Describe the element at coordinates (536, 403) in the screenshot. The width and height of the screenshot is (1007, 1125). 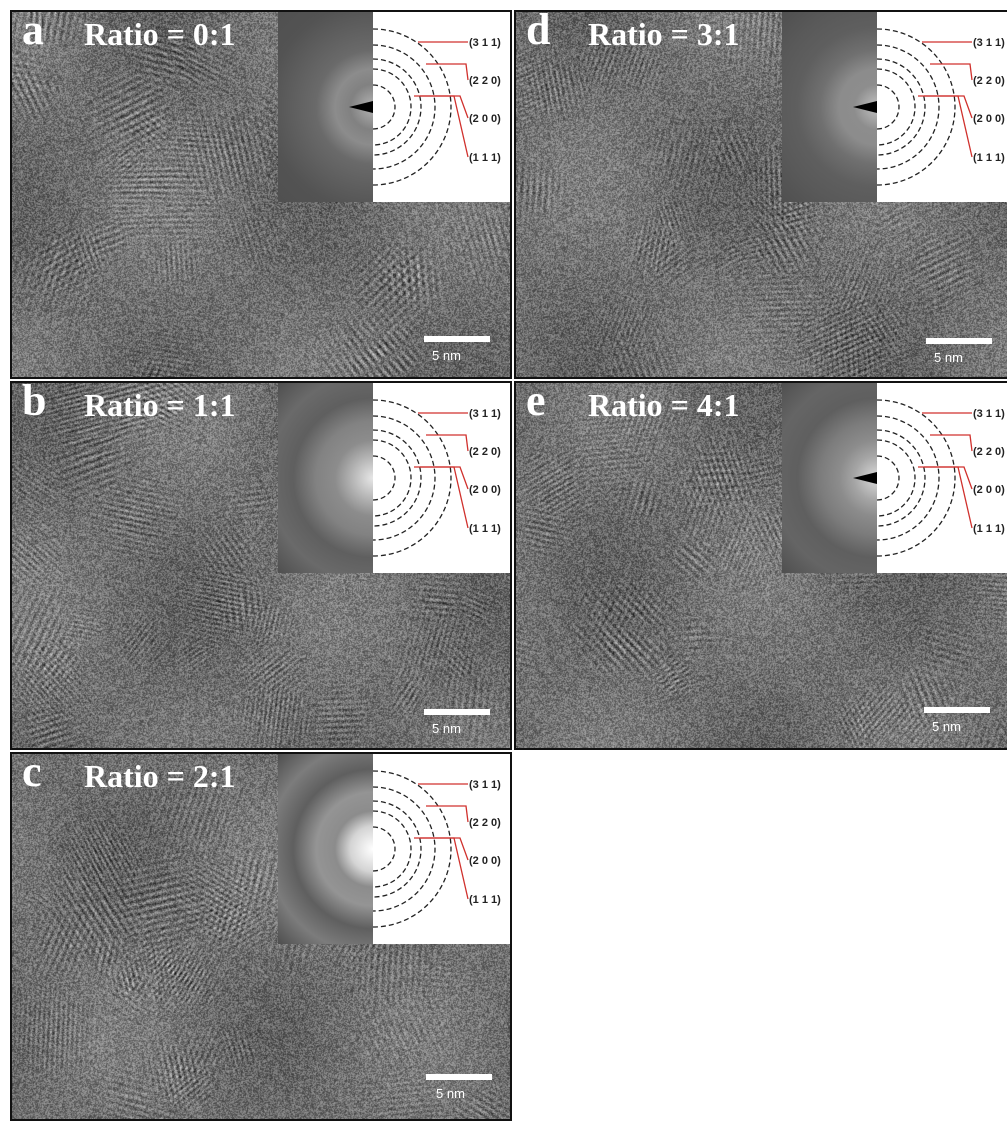
I see `panel-letter: e` at that location.